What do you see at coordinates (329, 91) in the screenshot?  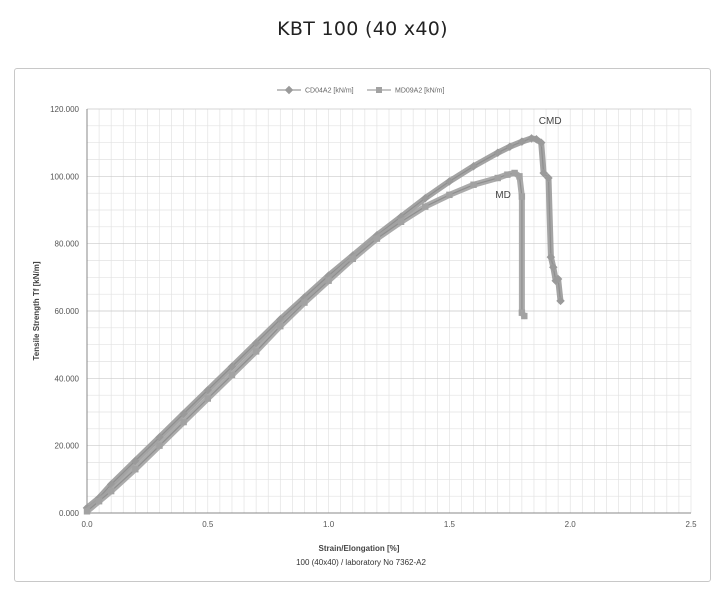 I see `legend-label: CD04A2 [kN/m]` at bounding box center [329, 91].